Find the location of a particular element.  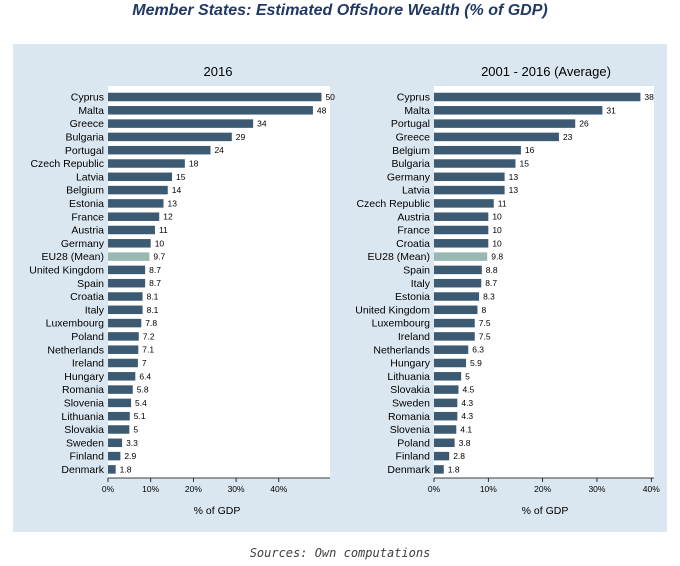

value-label-spain: 8.8 is located at coordinates (492, 270).